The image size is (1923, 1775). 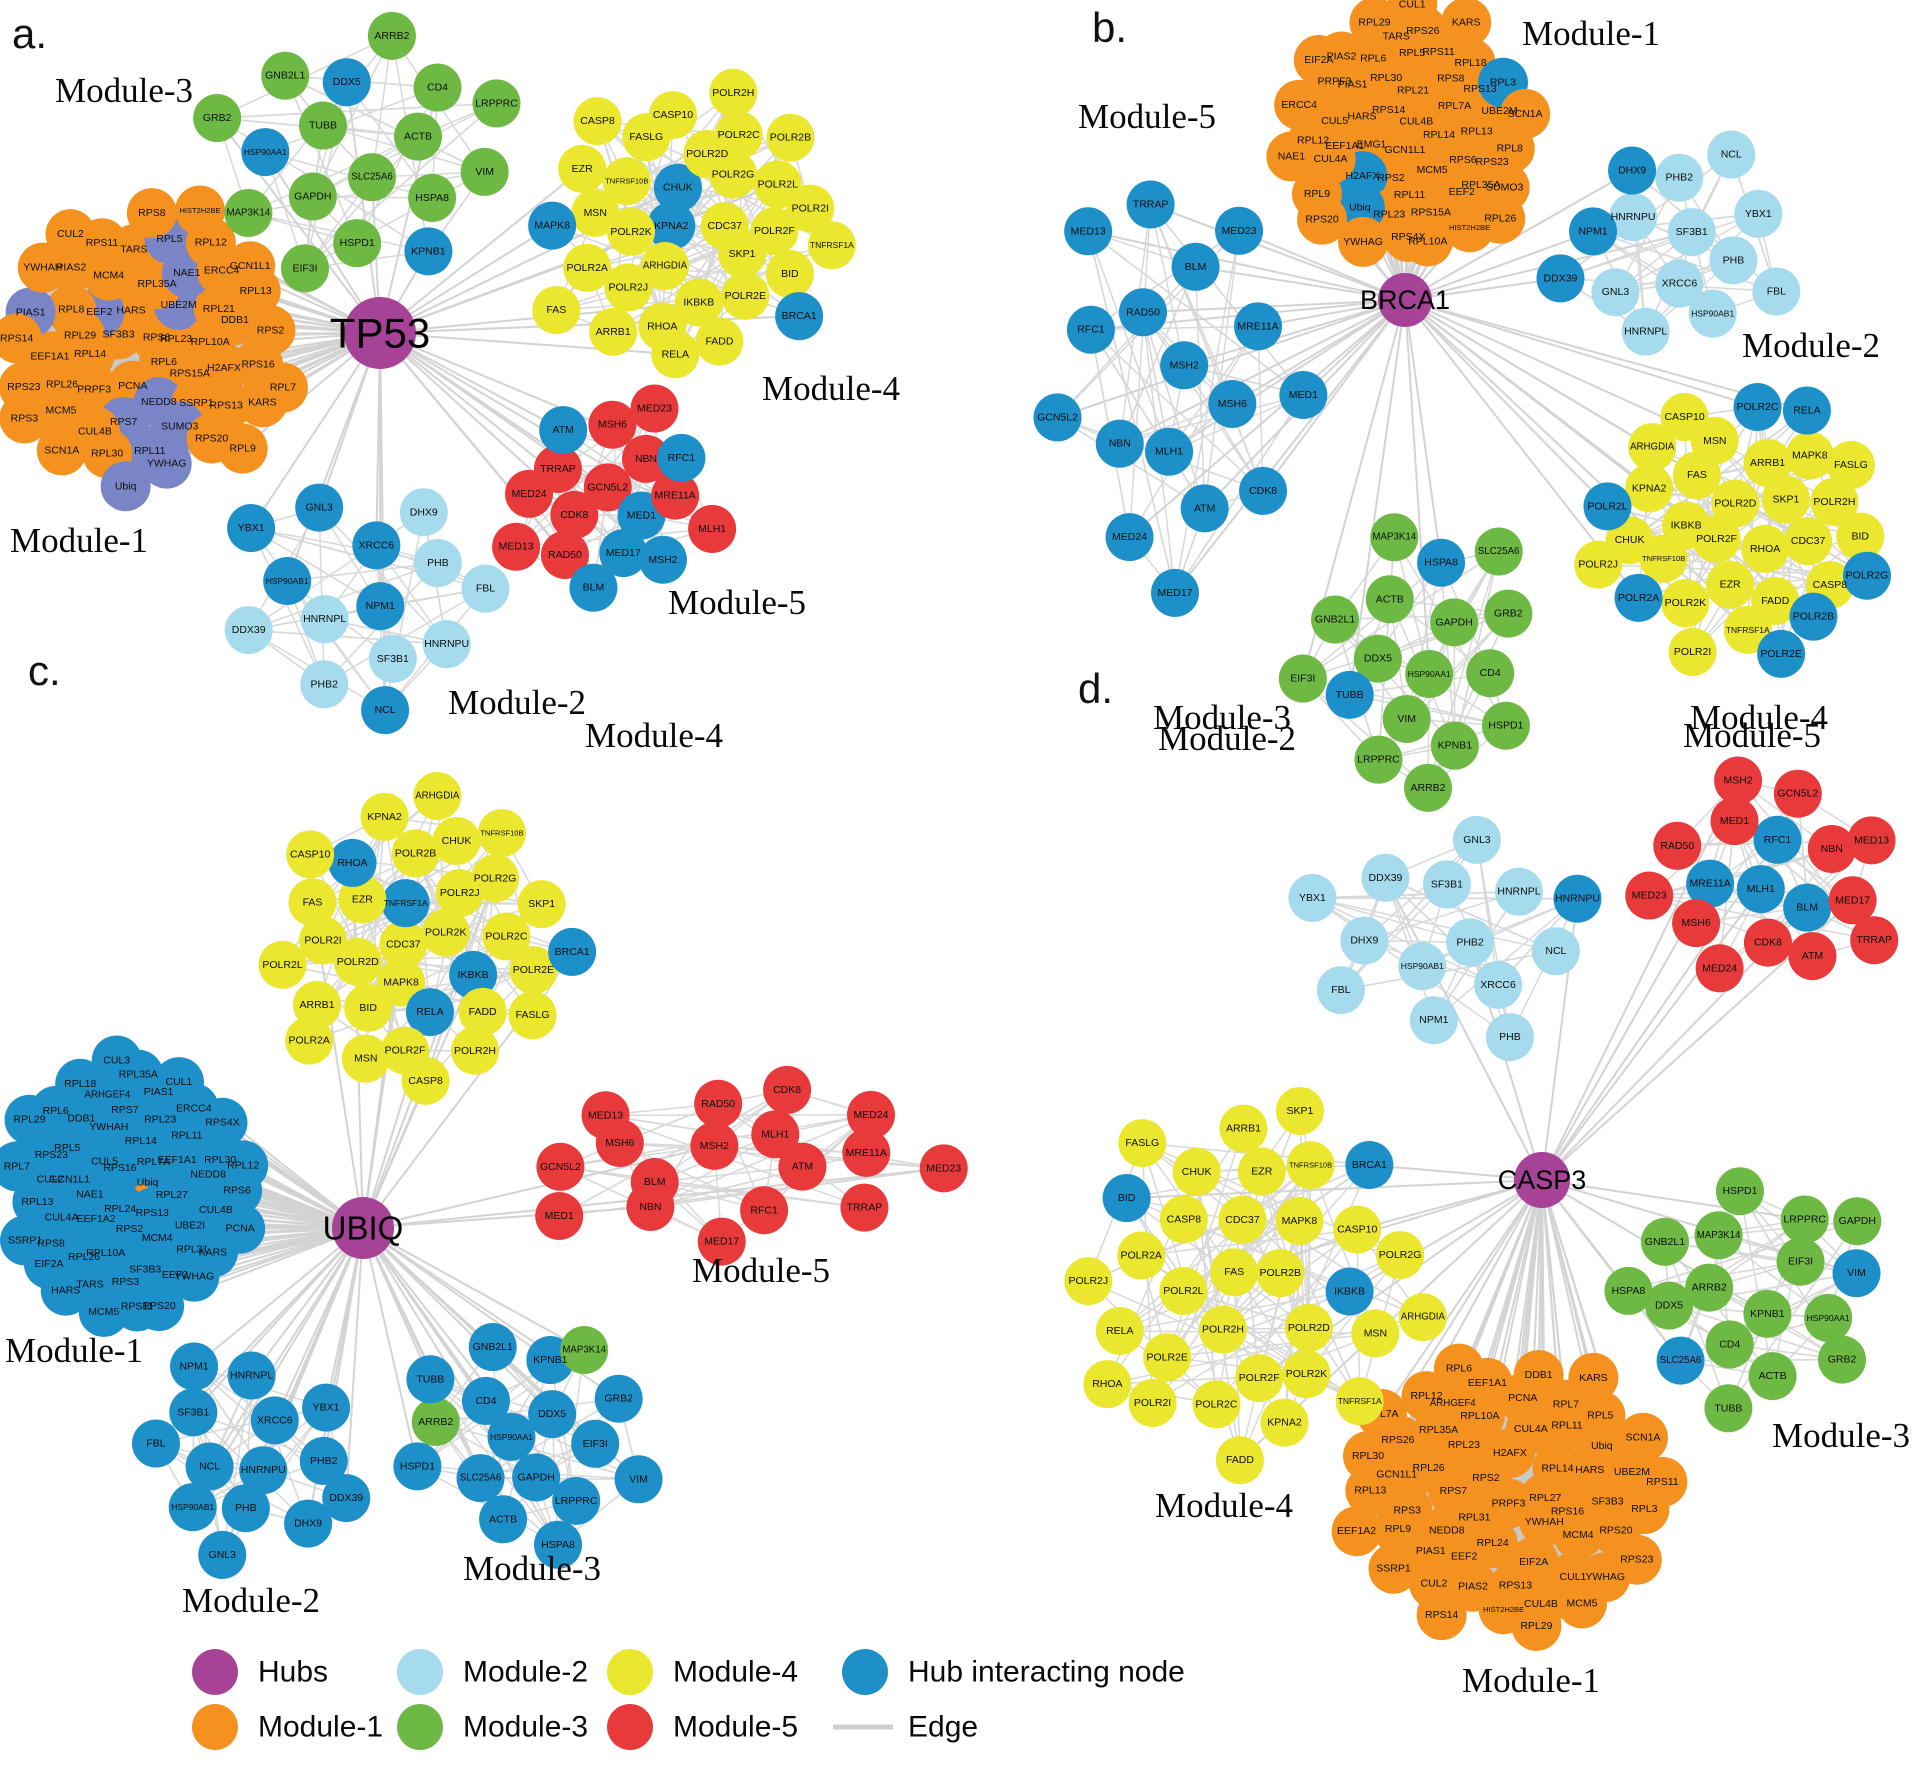 What do you see at coordinates (243, 449) in the screenshot?
I see `protein-node-label: RPL9` at bounding box center [243, 449].